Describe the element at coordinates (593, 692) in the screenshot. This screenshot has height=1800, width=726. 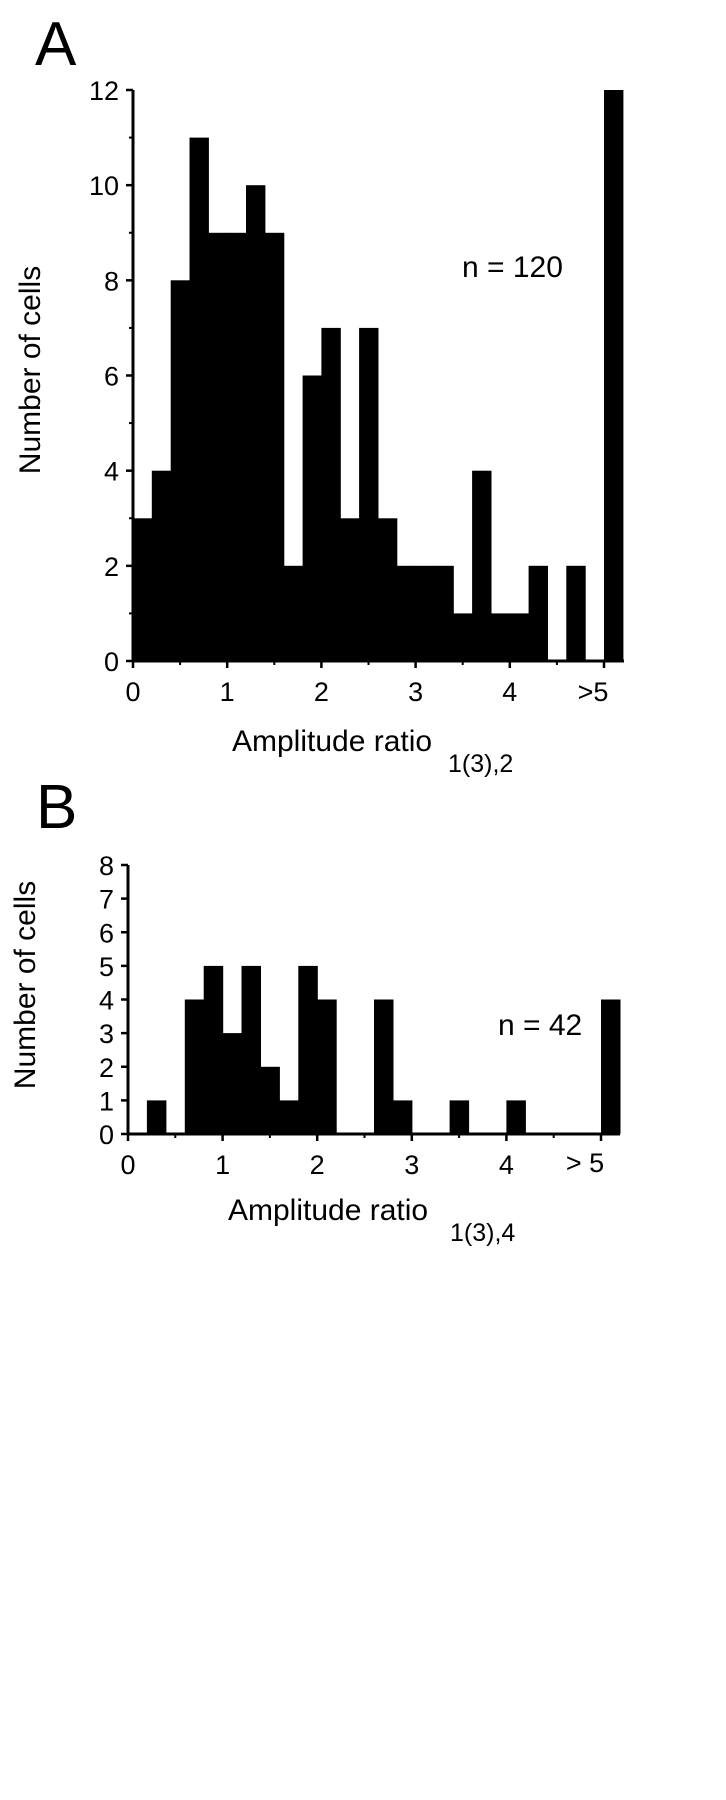
I see `panel-a-overflow-tick-label: >5` at that location.